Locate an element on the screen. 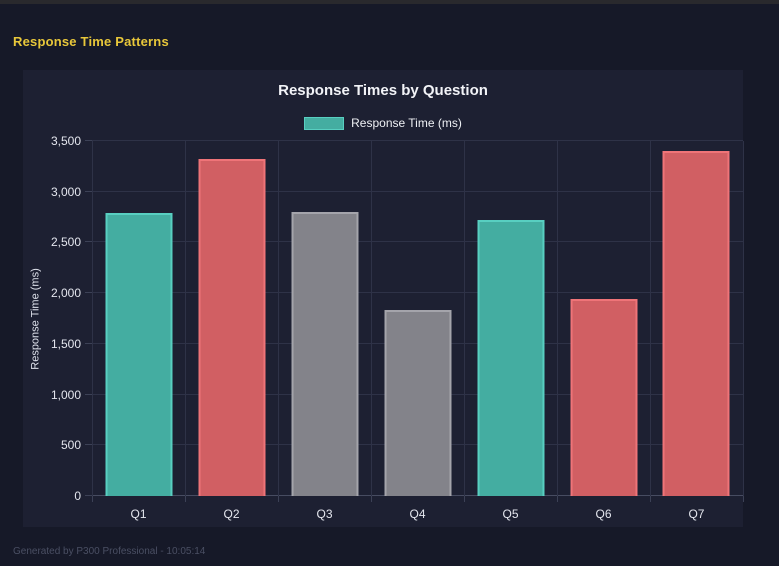 This screenshot has width=779, height=566. bar-q5 is located at coordinates (510, 358).